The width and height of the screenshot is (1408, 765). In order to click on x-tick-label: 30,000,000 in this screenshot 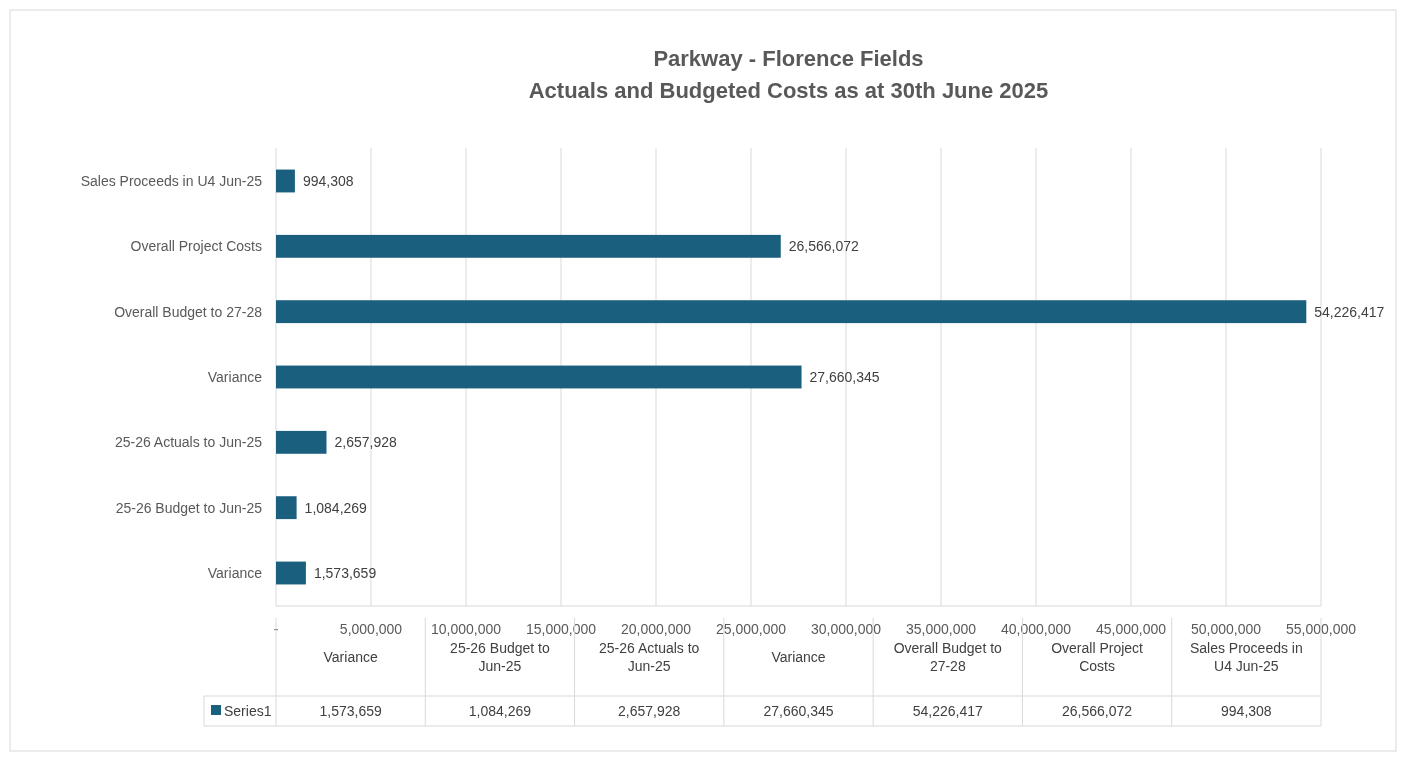, I will do `click(846, 629)`.